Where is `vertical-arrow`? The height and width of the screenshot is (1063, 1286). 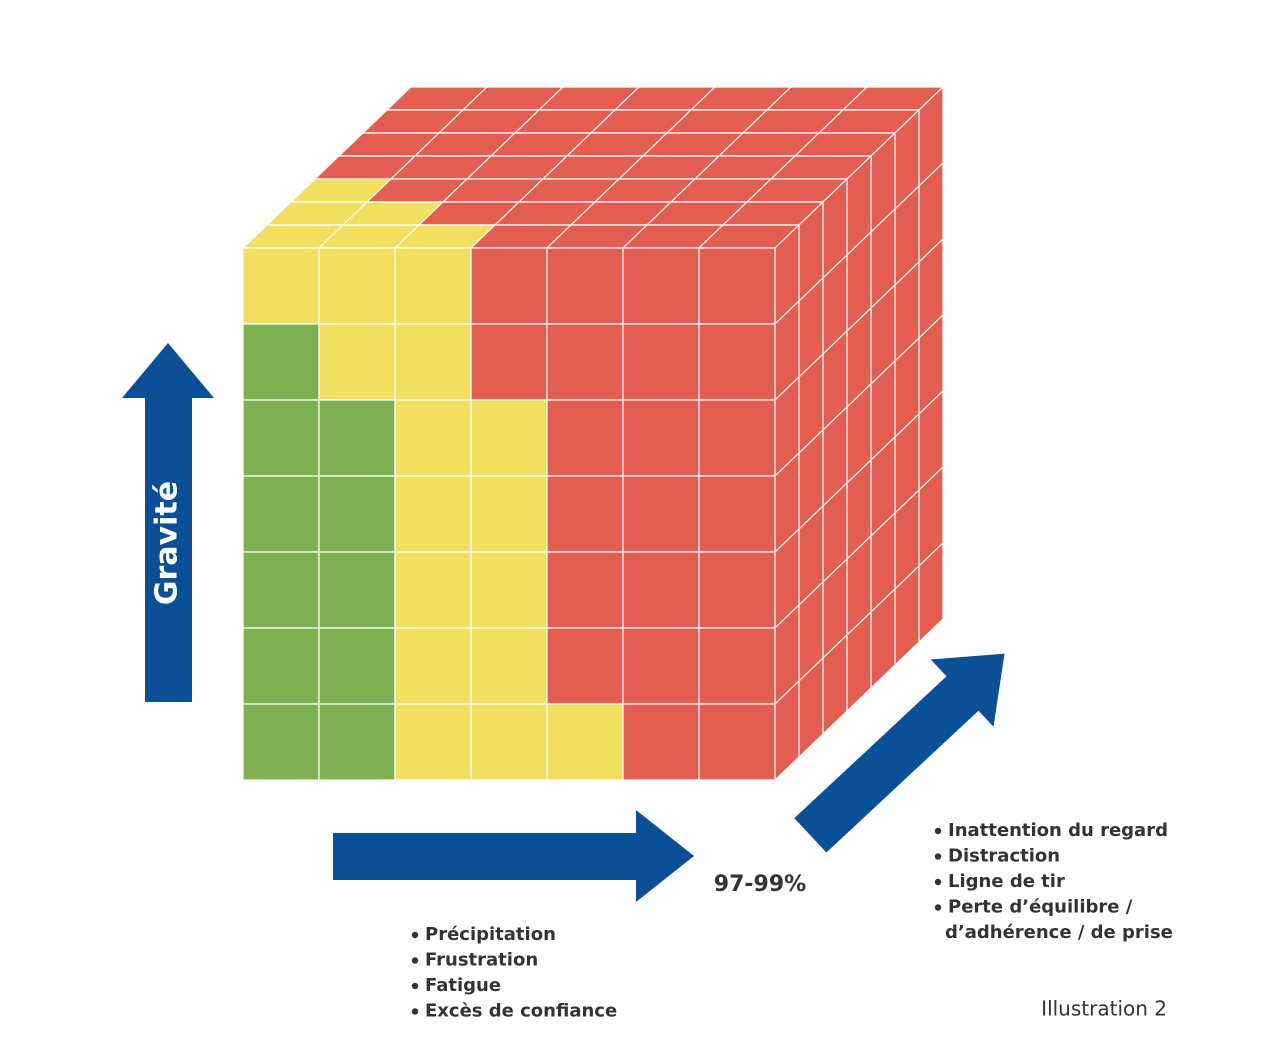 vertical-arrow is located at coordinates (168, 522).